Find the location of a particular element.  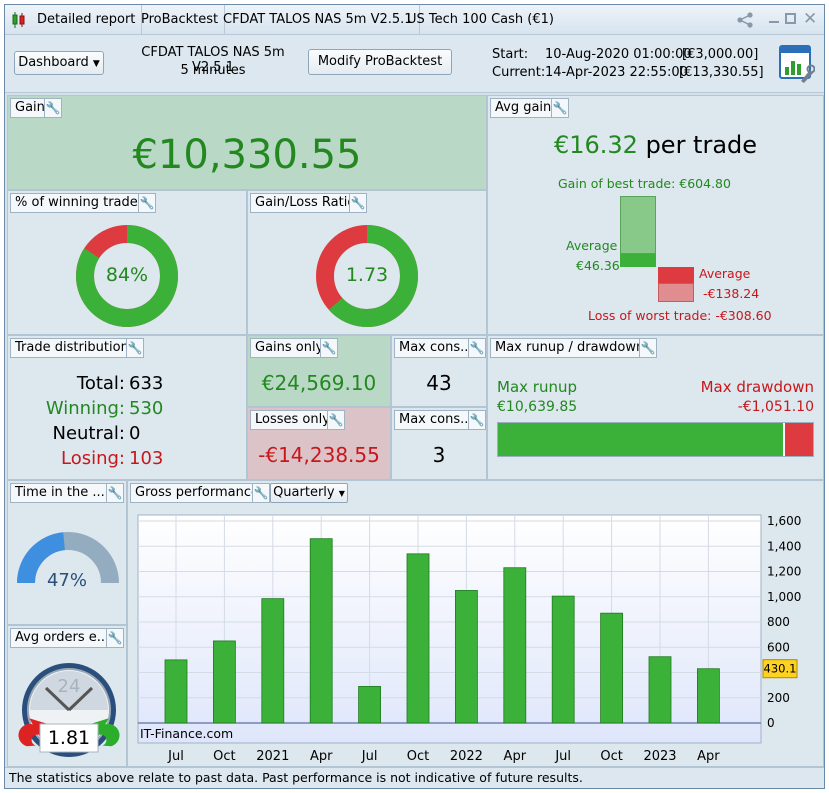

worst-trade-bar is located at coordinates (676, 292).